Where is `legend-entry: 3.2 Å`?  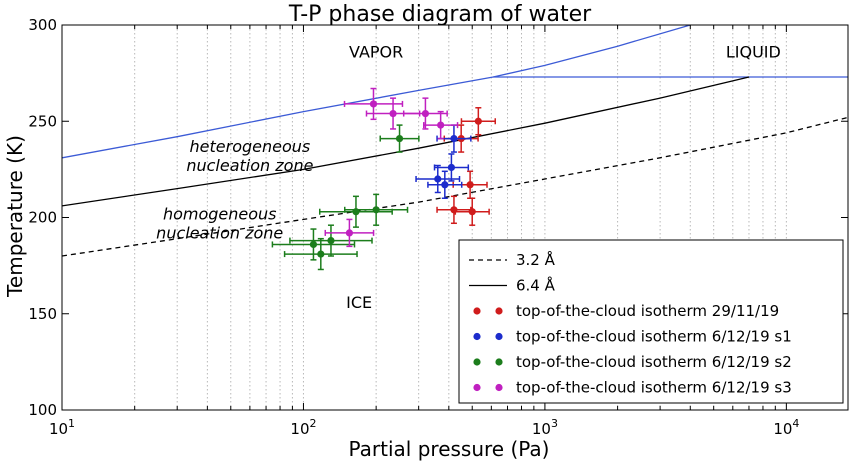 legend-entry: 3.2 Å is located at coordinates (512, 259).